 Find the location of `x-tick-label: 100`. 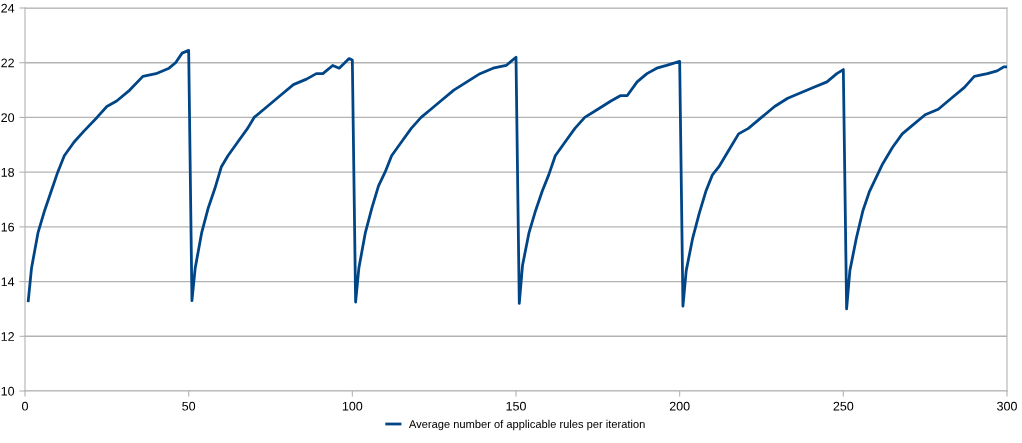

x-tick-label: 100 is located at coordinates (352, 406).